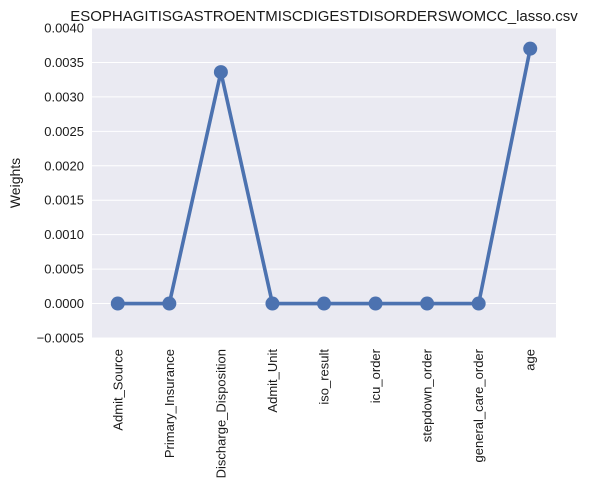 Image resolution: width=614 pixels, height=497 pixels. What do you see at coordinates (117, 303) in the screenshot?
I see `data-point-admit-source` at bounding box center [117, 303].